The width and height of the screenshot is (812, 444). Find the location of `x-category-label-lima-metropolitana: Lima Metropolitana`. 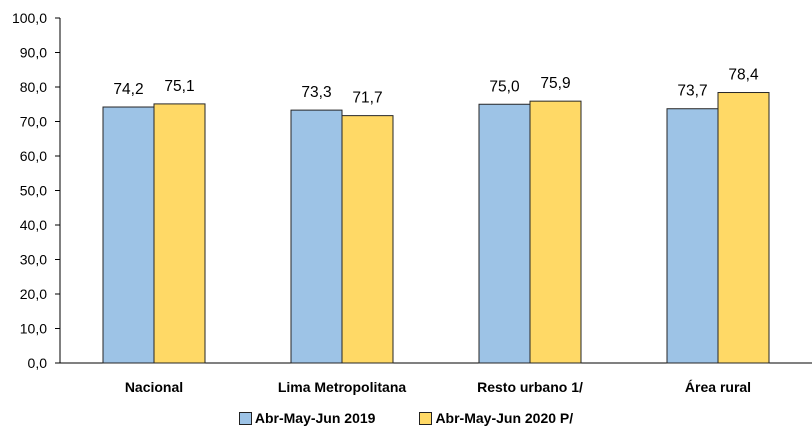

x-category-label-lima-metropolitana: Lima Metropolitana is located at coordinates (342, 387).